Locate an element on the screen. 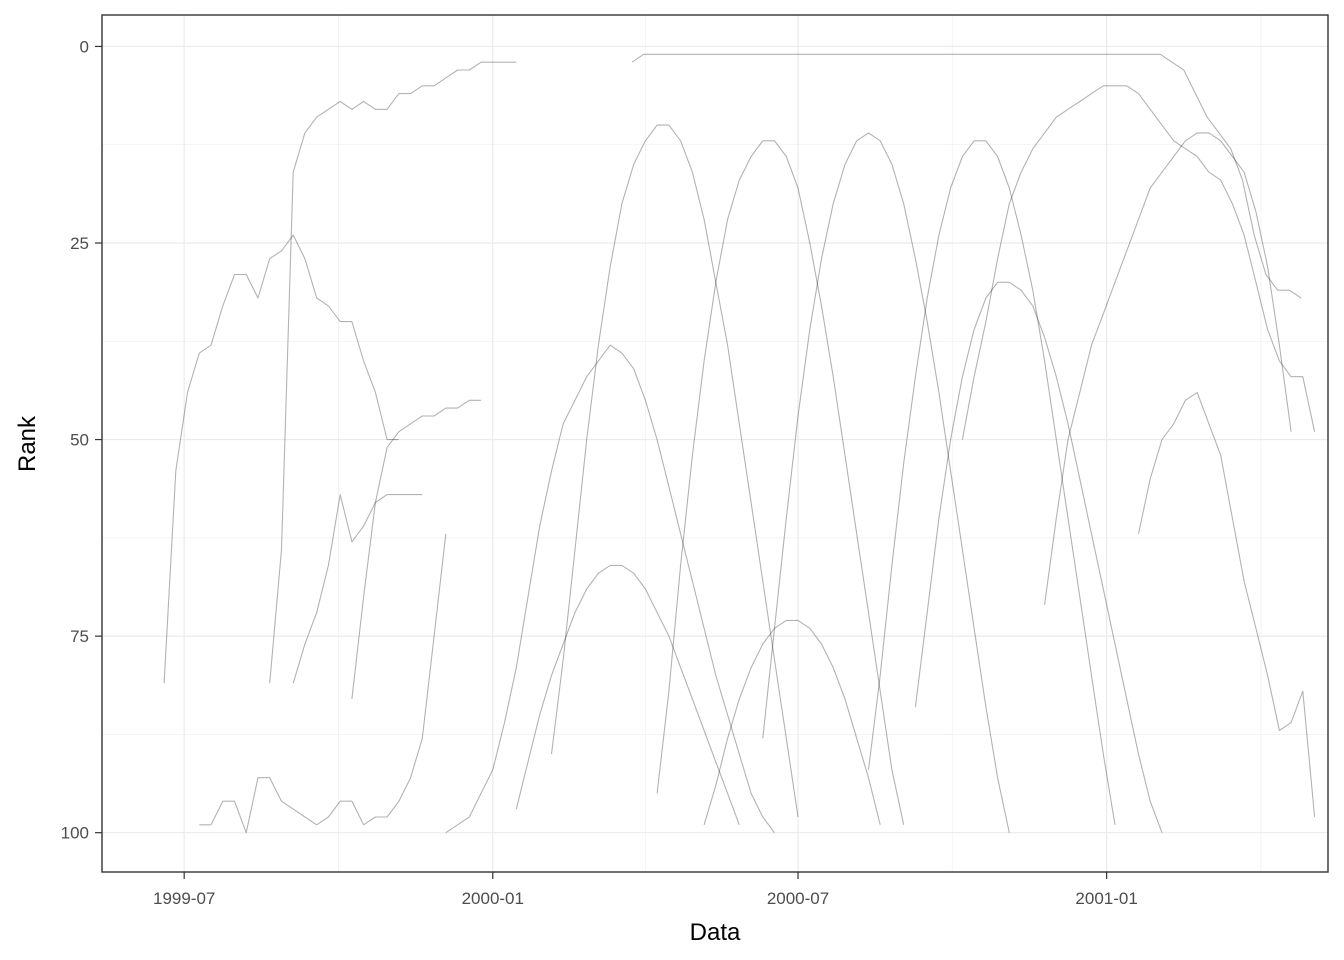 The height and width of the screenshot is (960, 1344). y-tick-label: 100 is located at coordinates (75, 833).